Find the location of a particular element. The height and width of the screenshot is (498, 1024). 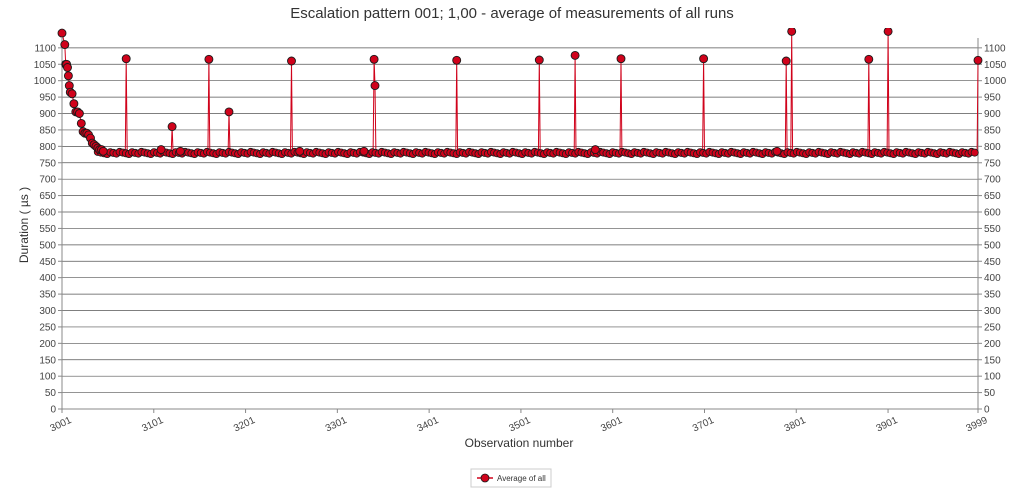

x-tick-label: 3001 is located at coordinates (61, 425).